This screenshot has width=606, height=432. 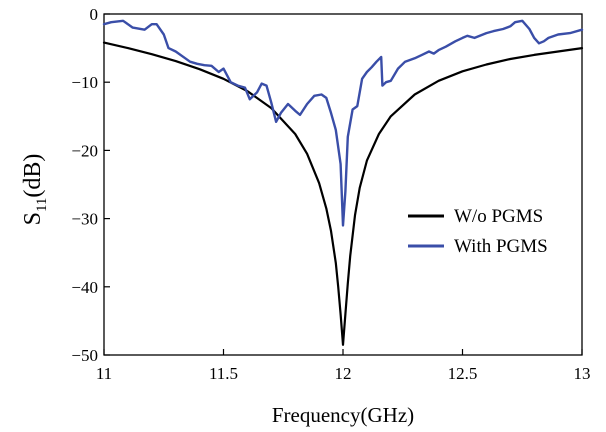 I want to click on x-tick-label: 13, so click(x=582, y=373).